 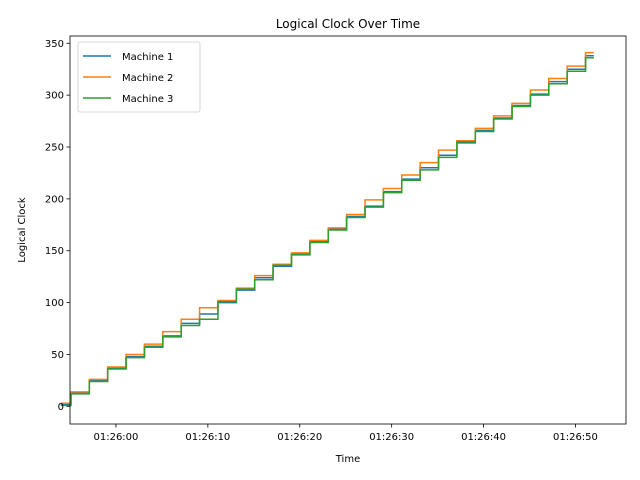 What do you see at coordinates (54, 96) in the screenshot?
I see `y-tick-label: 300` at bounding box center [54, 96].